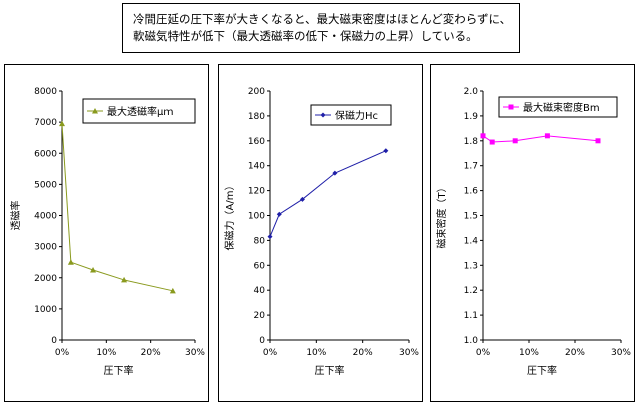  What do you see at coordinates (45, 217) in the screenshot?
I see `y-tick-label: 4000` at bounding box center [45, 217].